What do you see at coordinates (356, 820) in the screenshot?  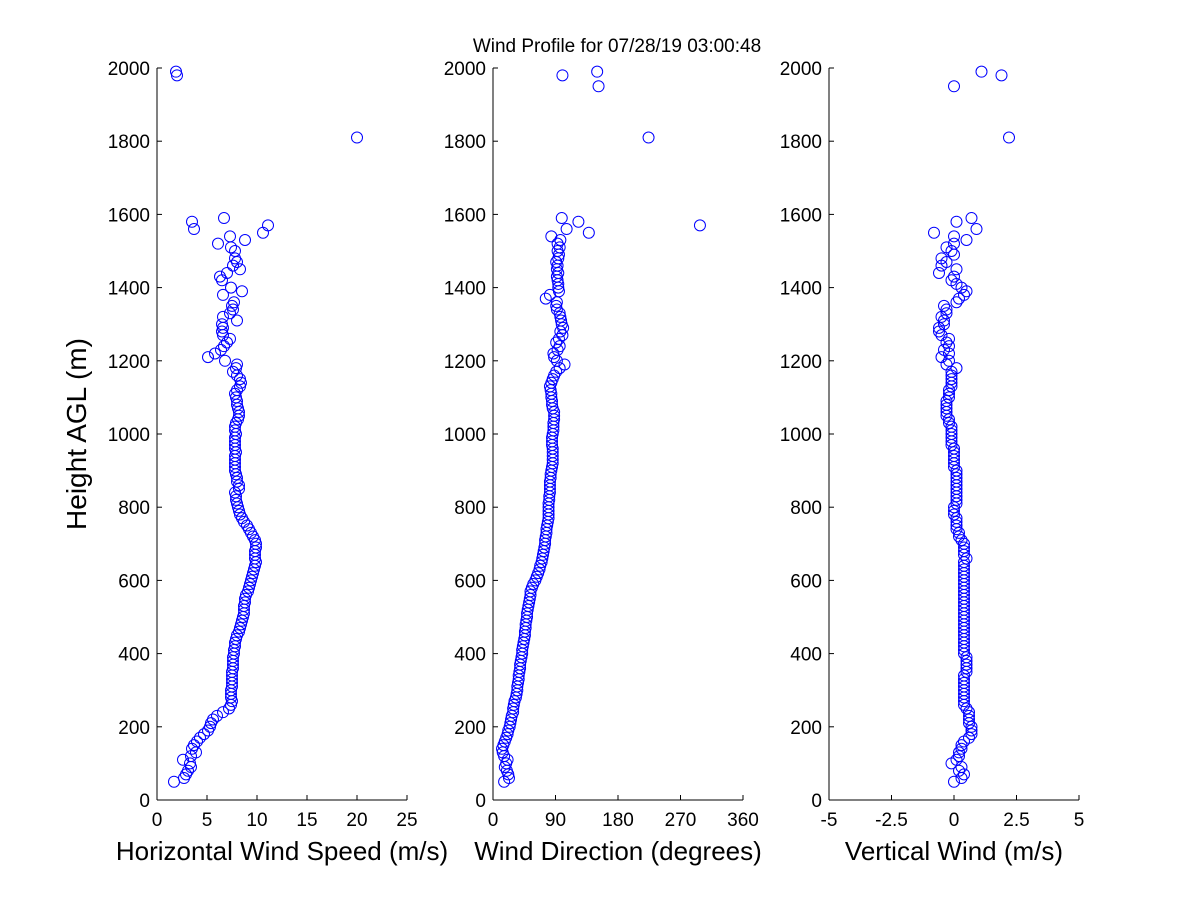 I see `x-tick-label: 20` at bounding box center [356, 820].